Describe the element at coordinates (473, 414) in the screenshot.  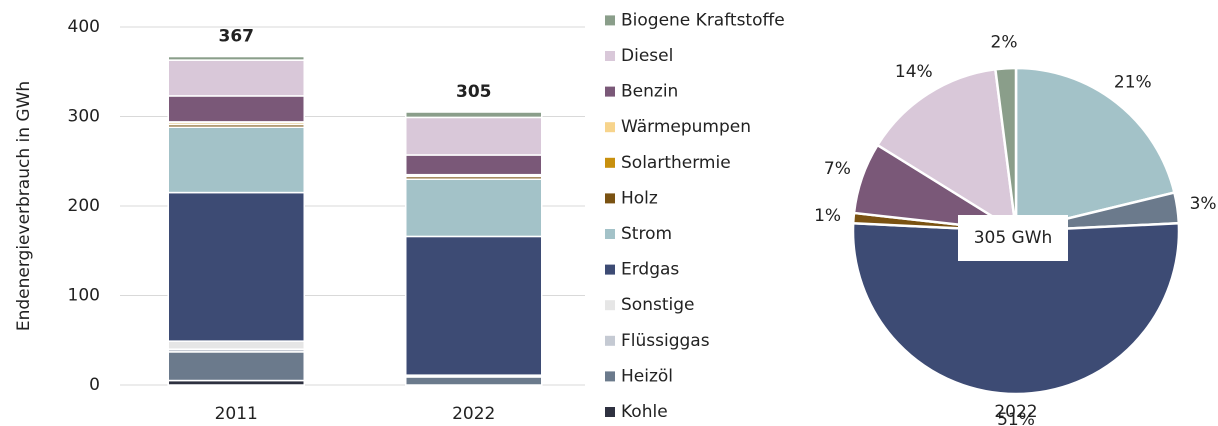
I see `x-tick-label: 2022` at that location.